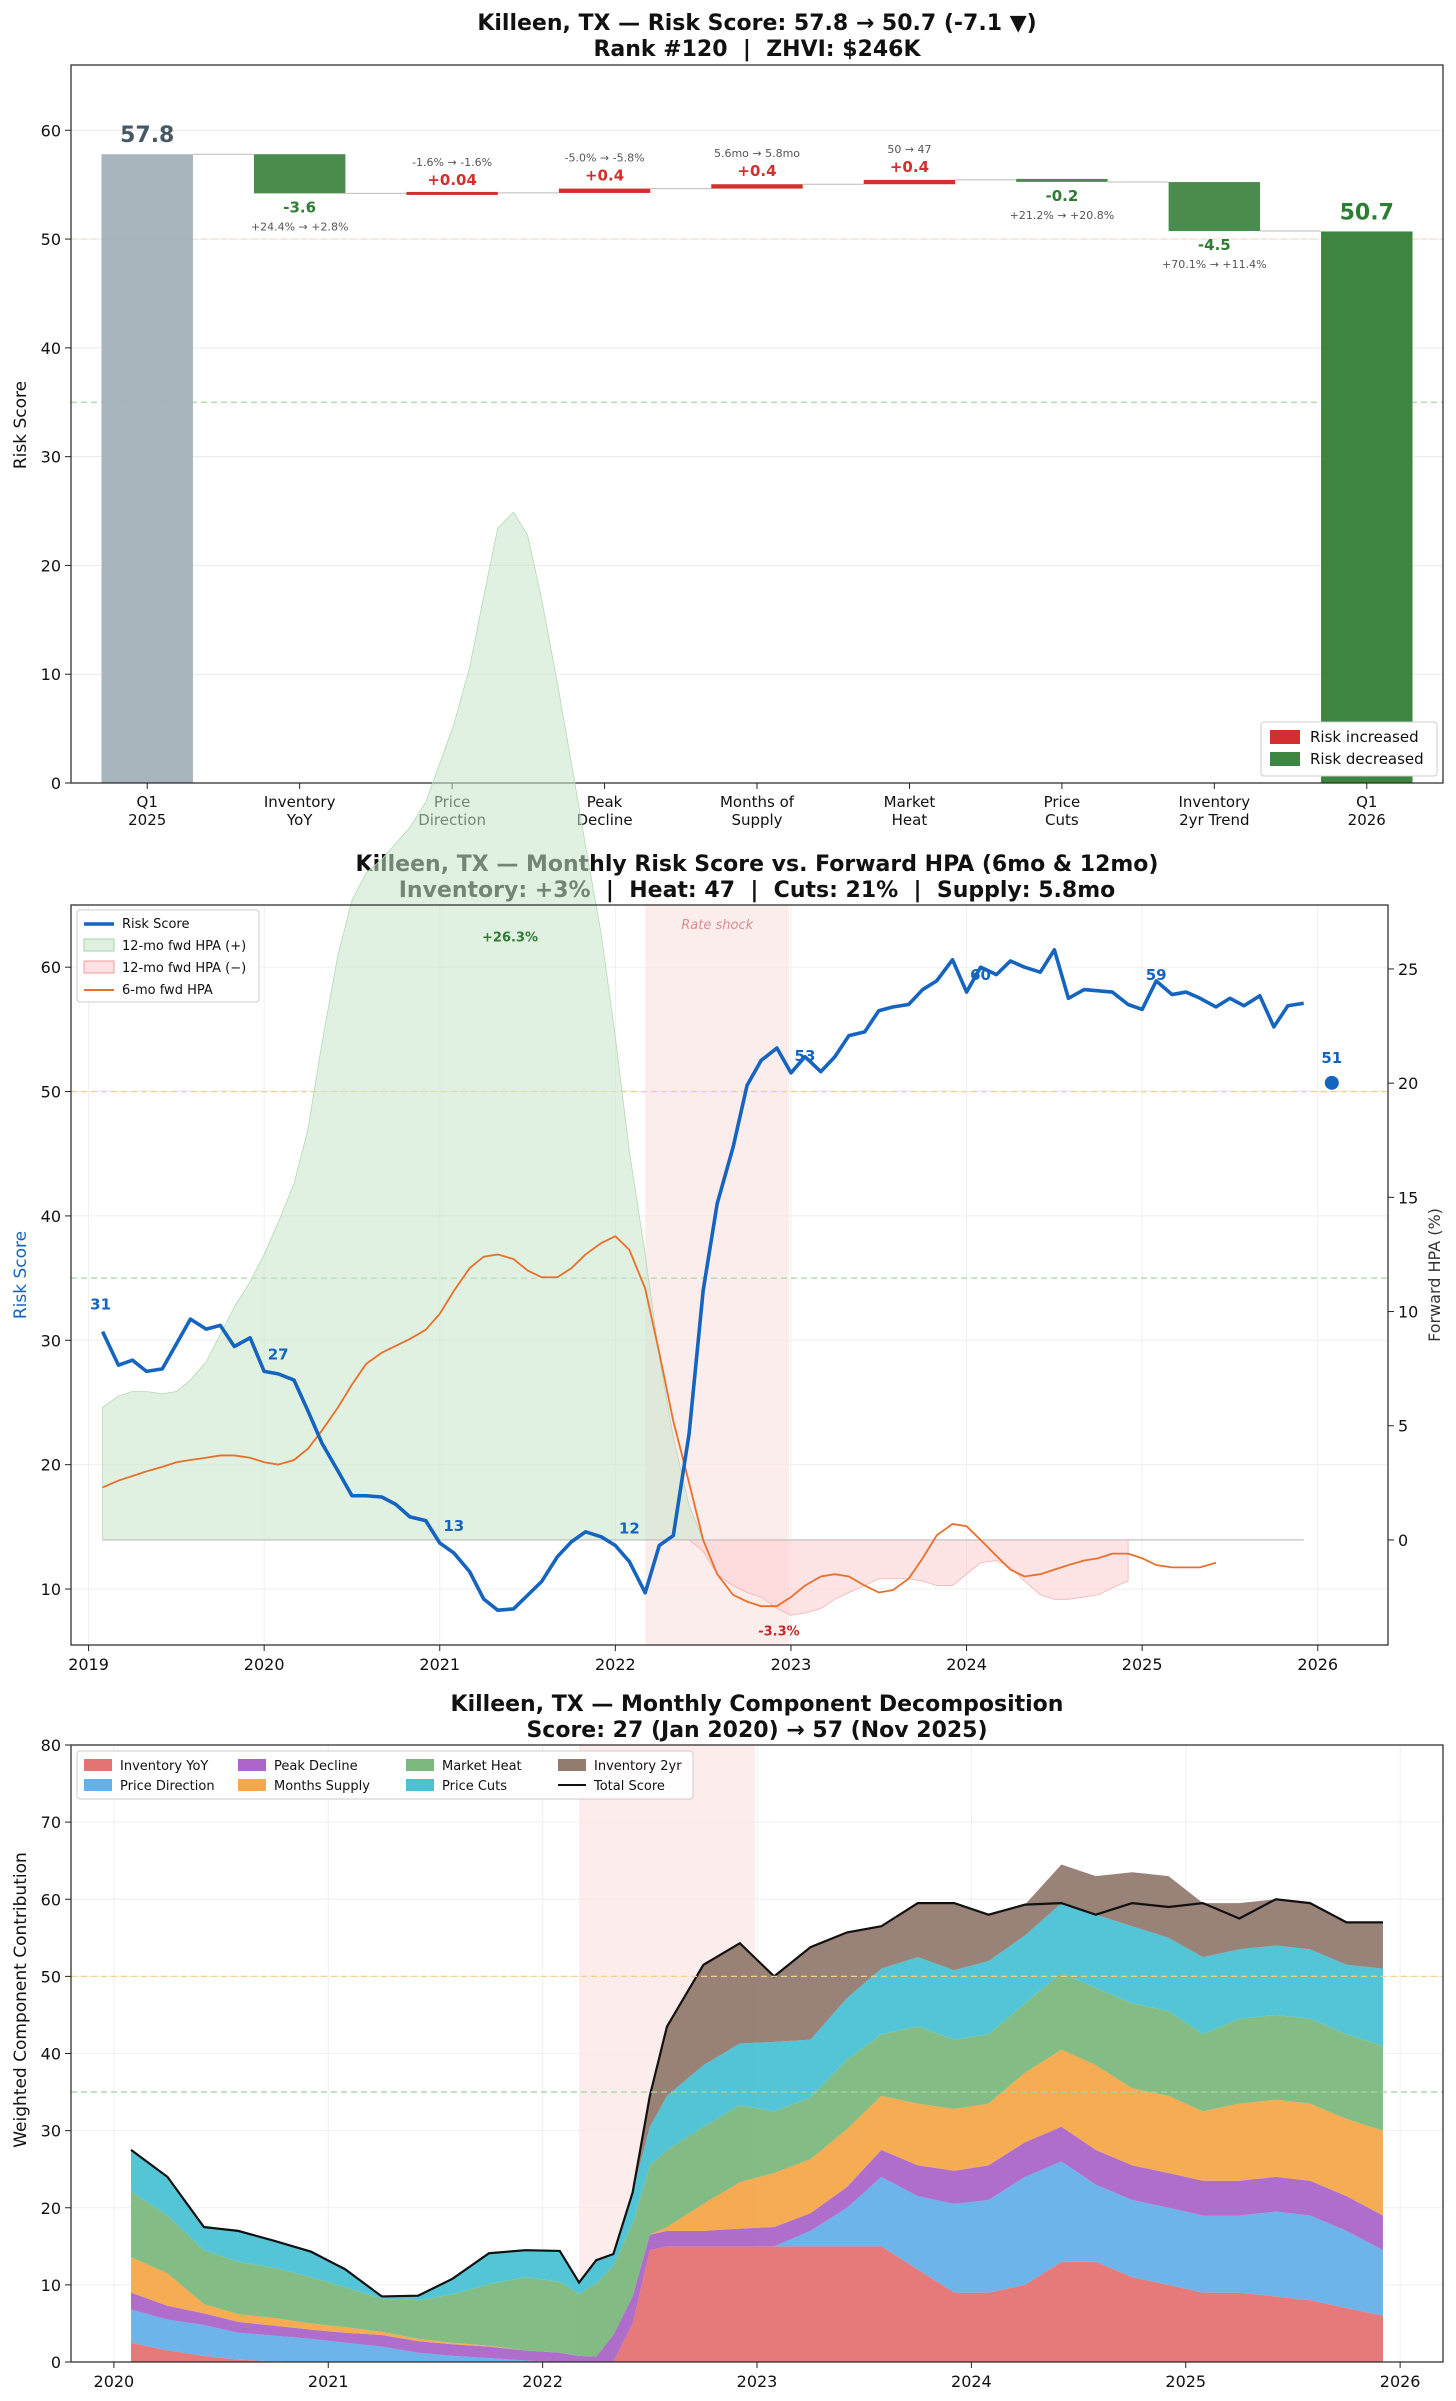 The height and width of the screenshot is (2401, 1456). Describe the element at coordinates (453, 1526) in the screenshot. I see `risk-annotation: 13` at that location.